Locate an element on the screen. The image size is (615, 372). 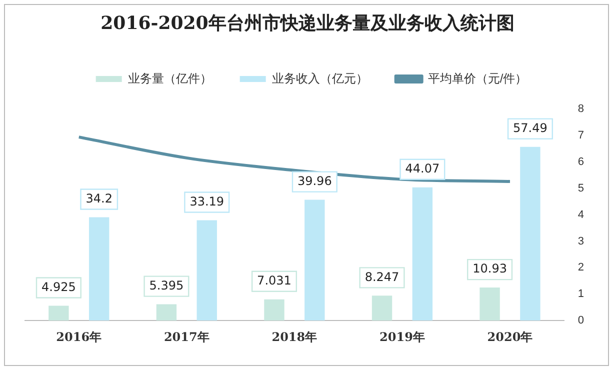
chart-title: 2016-2020年台州市快递业务量及业务收入统计图 is located at coordinates (308, 23).